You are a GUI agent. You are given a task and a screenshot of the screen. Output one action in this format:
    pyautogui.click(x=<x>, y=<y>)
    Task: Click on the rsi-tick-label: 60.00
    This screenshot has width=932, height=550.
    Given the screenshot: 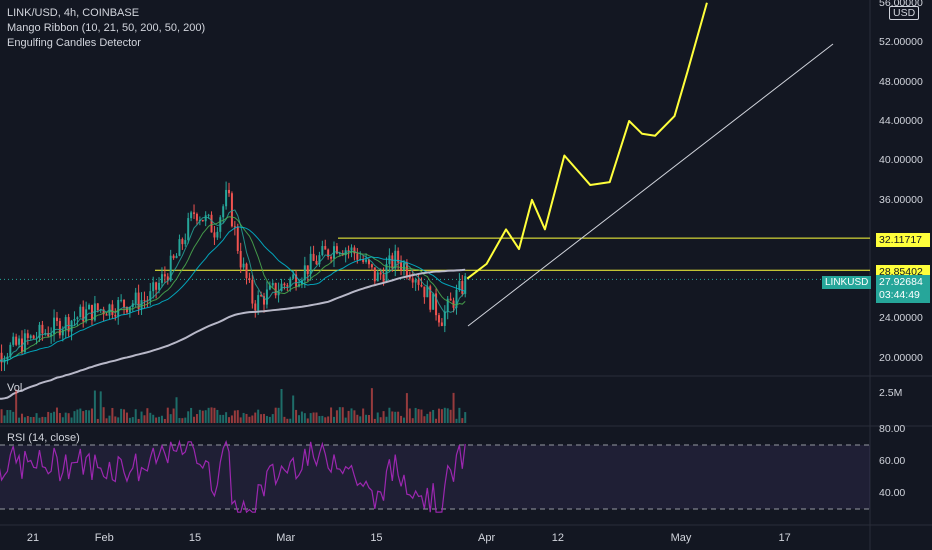 What is the action you would take?
    pyautogui.click(x=892, y=461)
    